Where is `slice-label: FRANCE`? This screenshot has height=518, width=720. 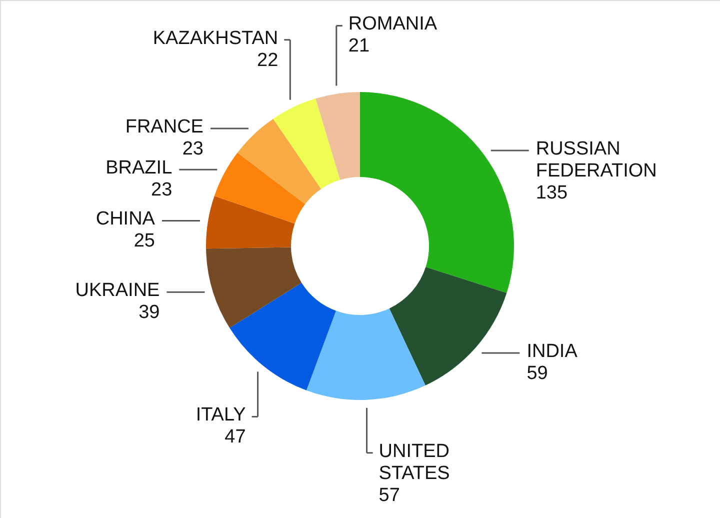 slice-label: FRANCE is located at coordinates (164, 127).